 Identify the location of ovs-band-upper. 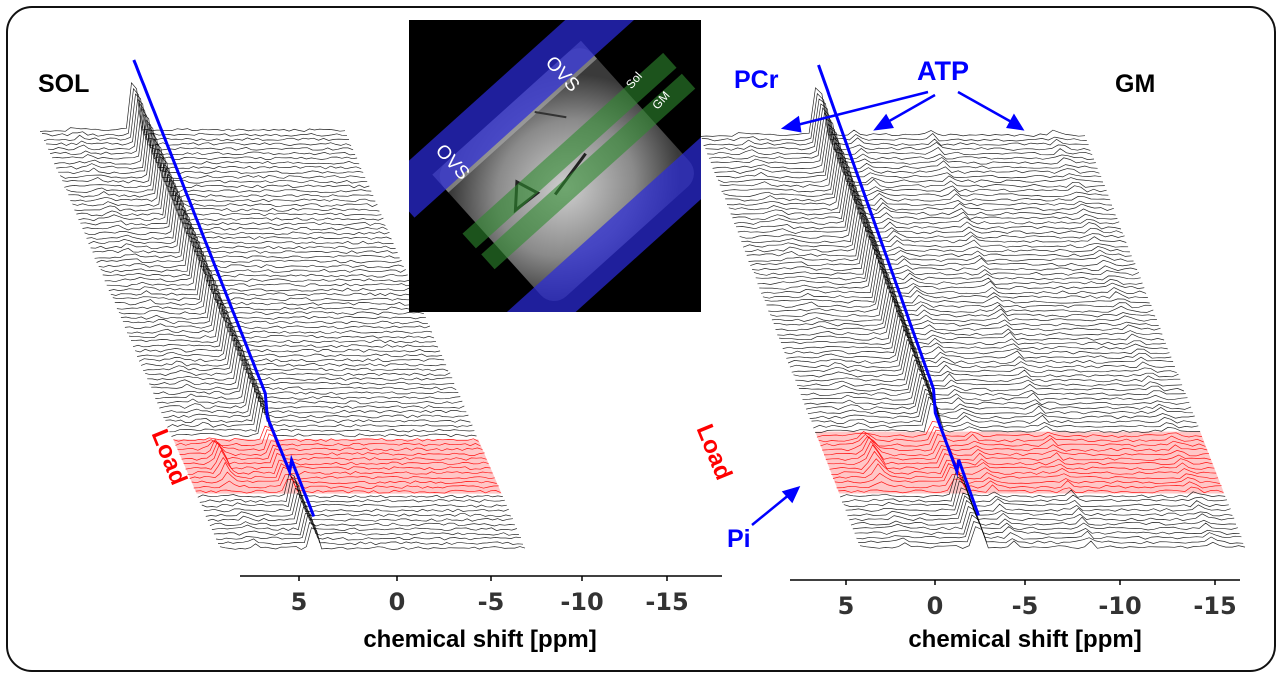
(523, 119).